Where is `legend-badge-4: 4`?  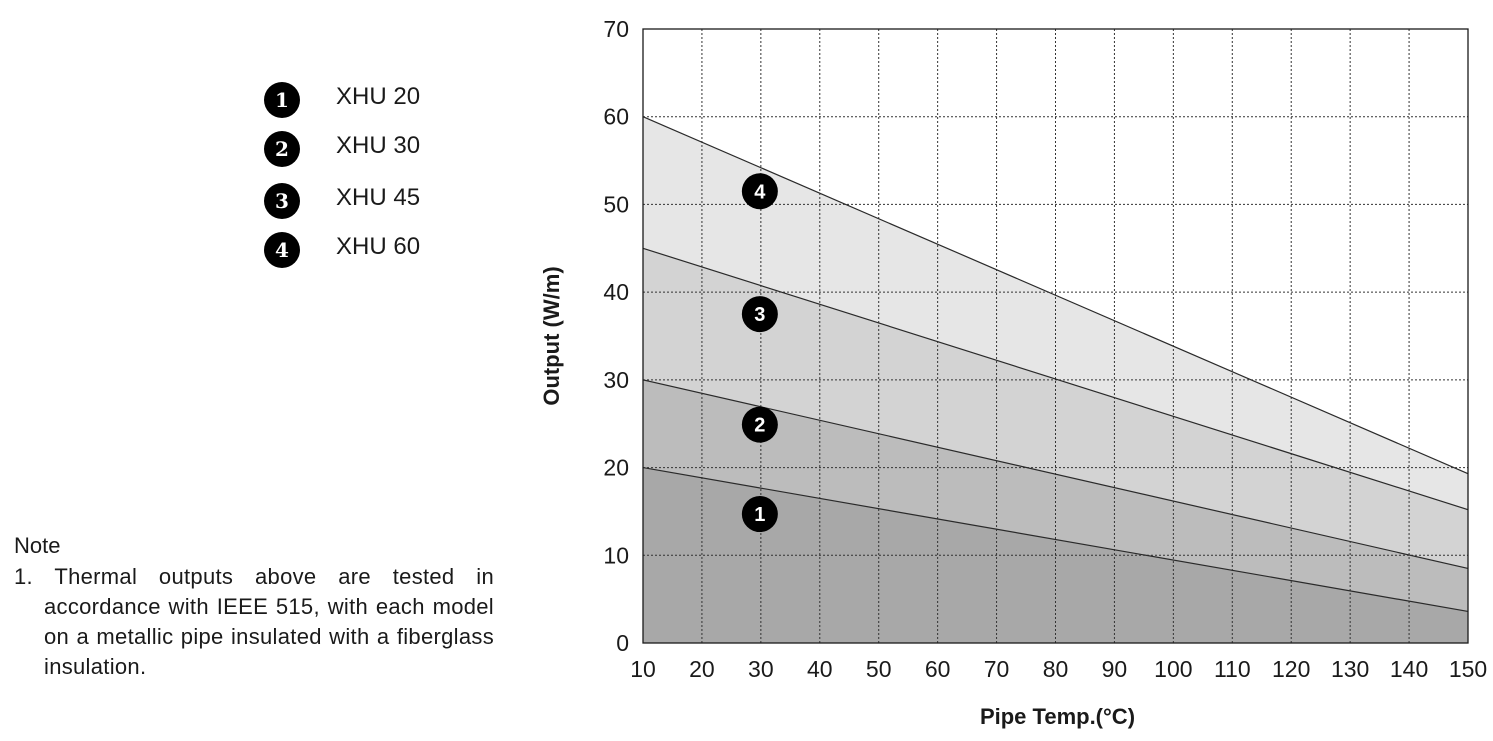
legend-badge-4: 4 is located at coordinates (282, 250).